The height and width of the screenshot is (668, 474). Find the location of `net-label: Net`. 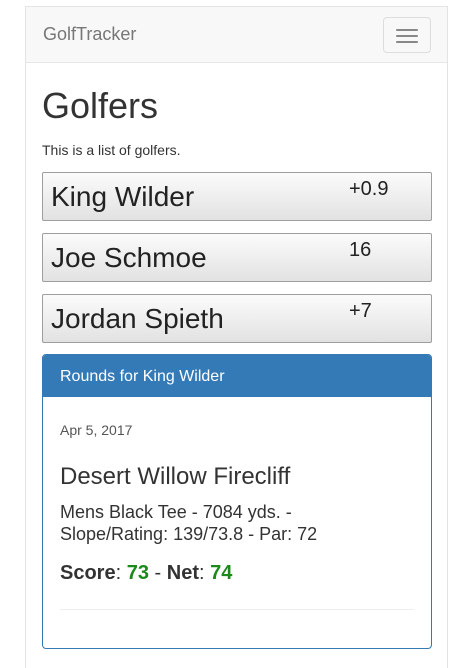

net-label: Net is located at coordinates (182, 573).